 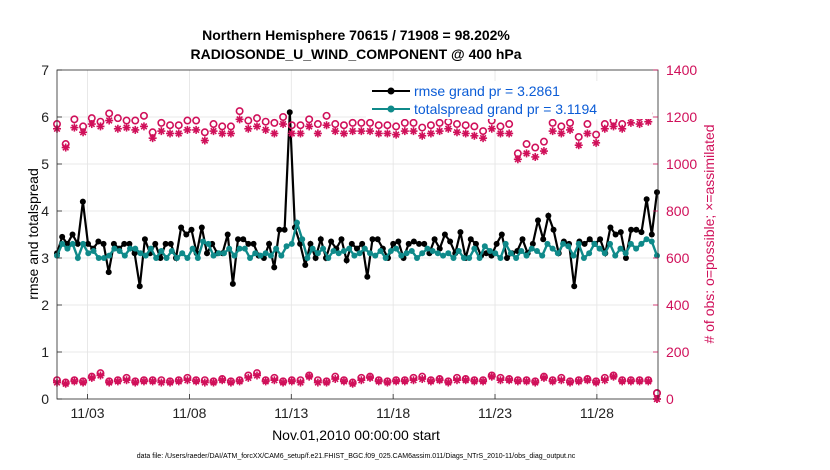 What do you see at coordinates (709, 233) in the screenshot?
I see `y-axis-label-right: # of obs: o=possible; ×=assimilated` at bounding box center [709, 233].